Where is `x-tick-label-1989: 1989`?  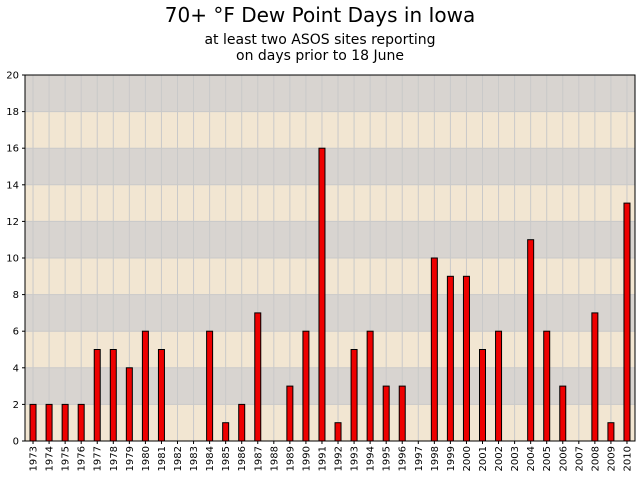 x-tick-label-1989: 1989 is located at coordinates (290, 458).